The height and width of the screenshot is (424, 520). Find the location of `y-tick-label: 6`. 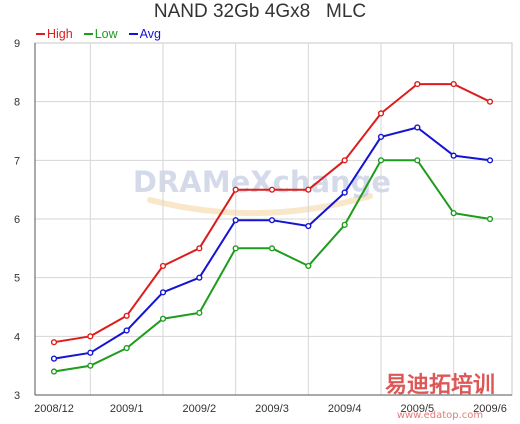

y-tick-label: 6 is located at coordinates (17, 220).